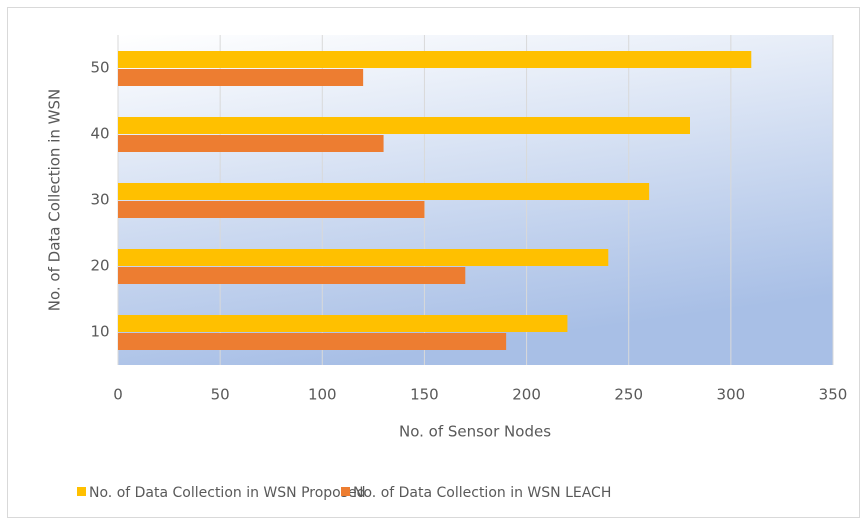  What do you see at coordinates (475, 432) in the screenshot?
I see `x-axis-title: No. of Sensor Nodes` at bounding box center [475, 432].